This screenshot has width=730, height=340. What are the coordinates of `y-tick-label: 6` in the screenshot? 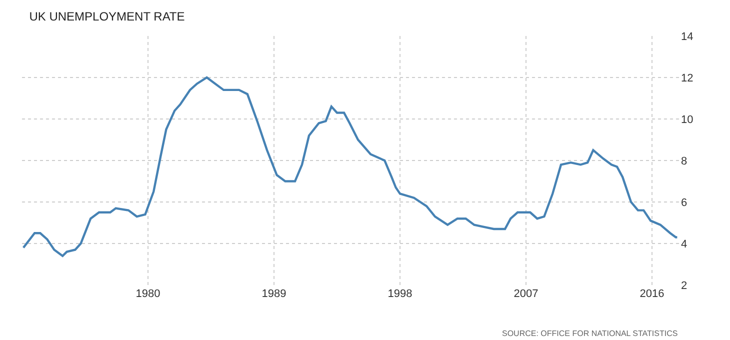 It's located at (684, 202).